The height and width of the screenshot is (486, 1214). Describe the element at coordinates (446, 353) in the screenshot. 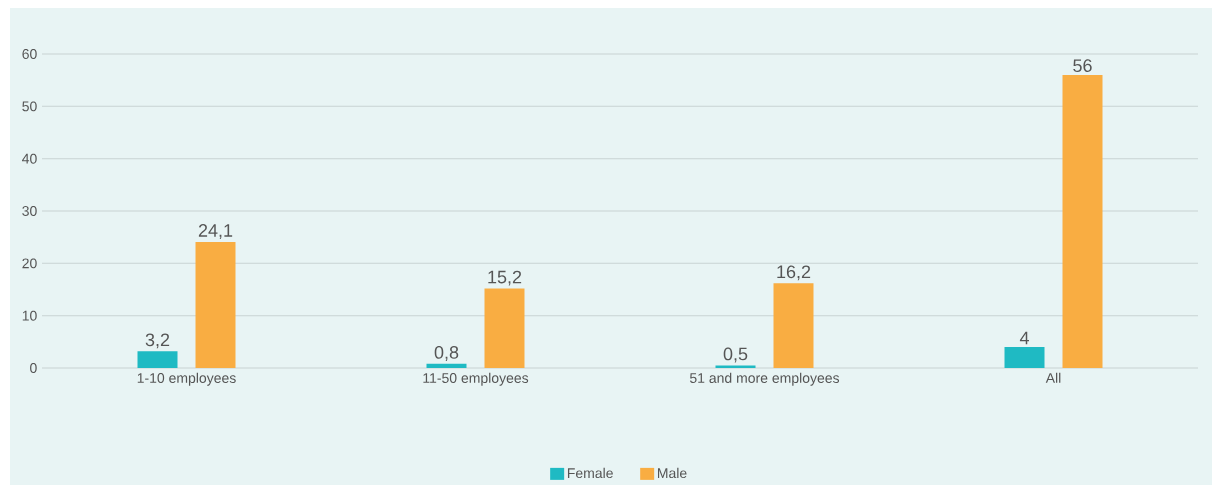

I see `data-label: 0,8` at that location.